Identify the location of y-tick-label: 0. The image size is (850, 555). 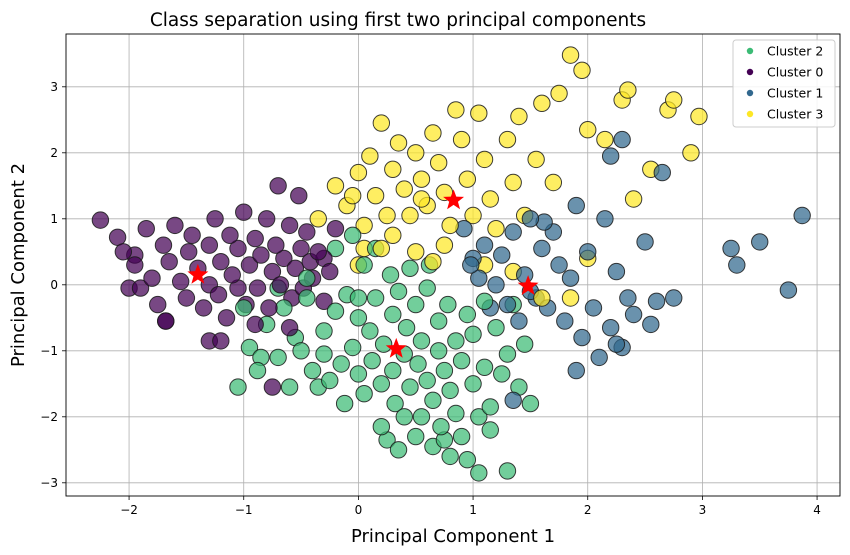
(54, 285).